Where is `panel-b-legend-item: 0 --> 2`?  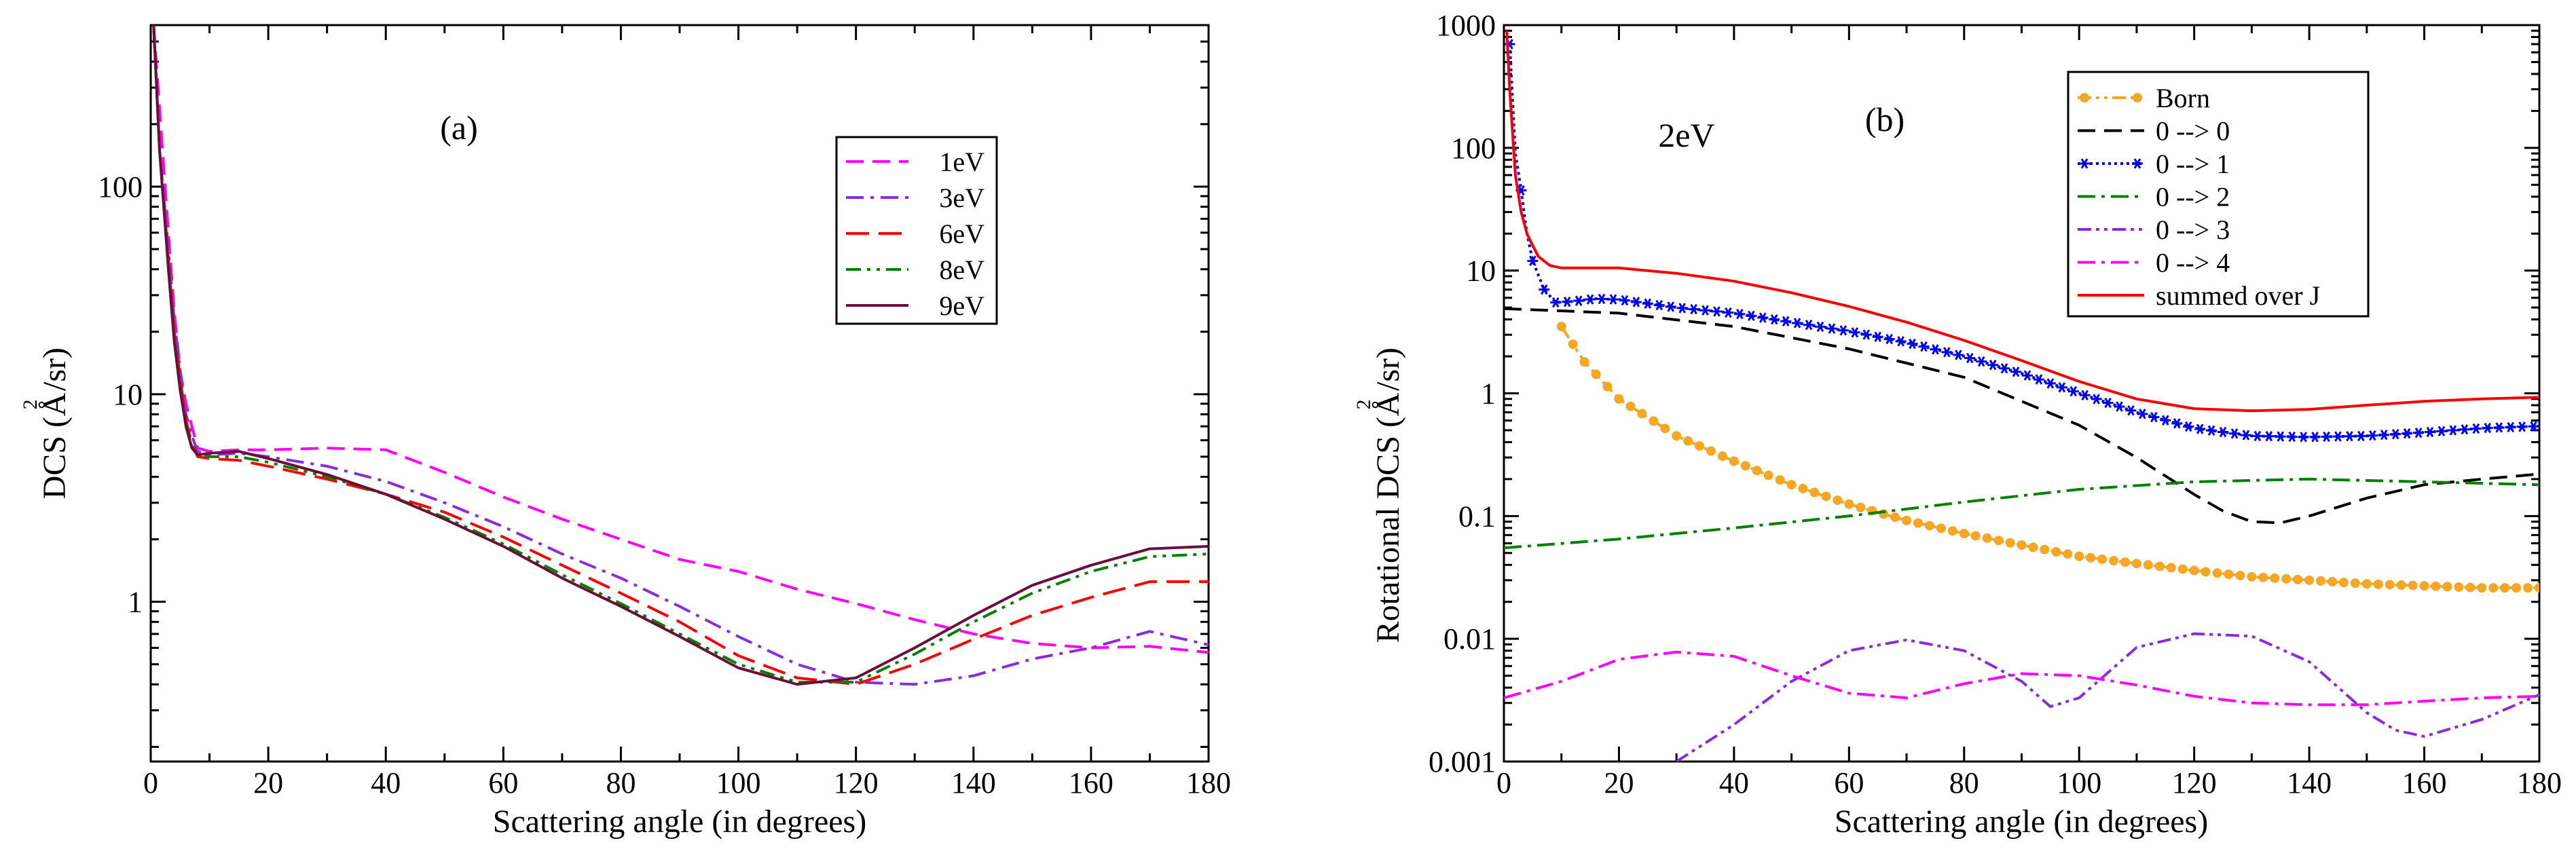 panel-b-legend-item: 0 --> 2 is located at coordinates (2154, 197).